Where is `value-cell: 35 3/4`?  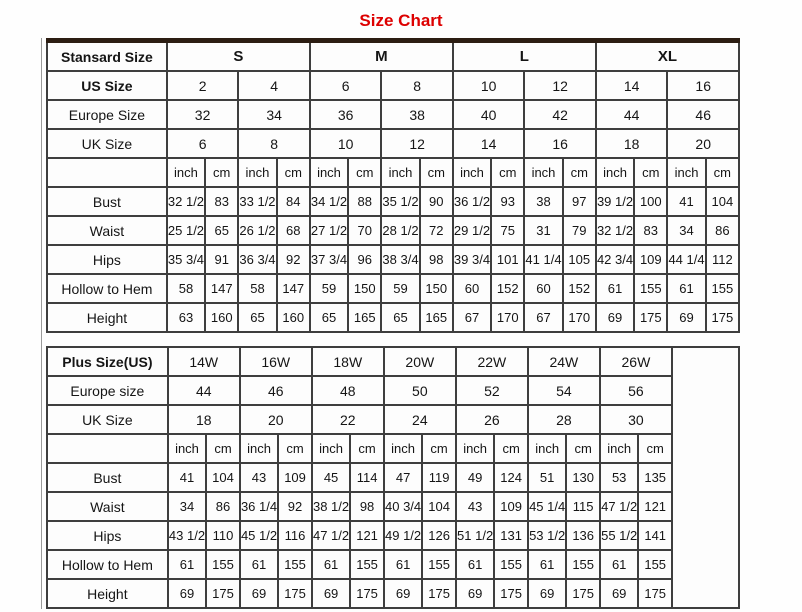
value-cell: 35 3/4 is located at coordinates (186, 259).